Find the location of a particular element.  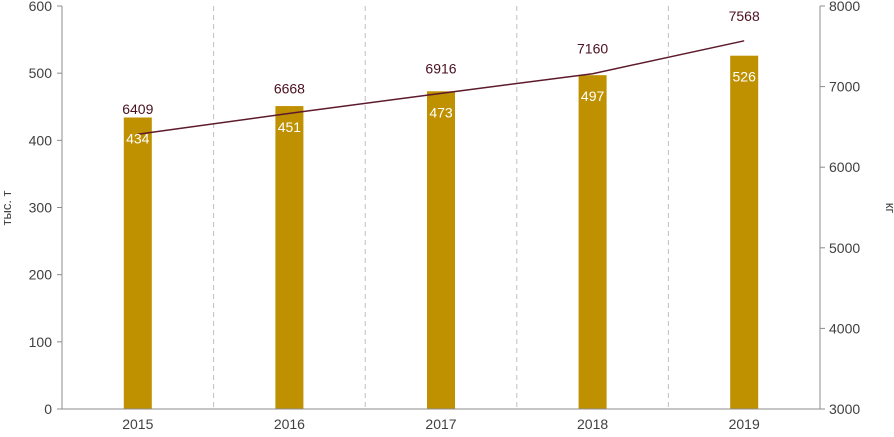

y-axis-title: тыс. т is located at coordinates (7, 207).